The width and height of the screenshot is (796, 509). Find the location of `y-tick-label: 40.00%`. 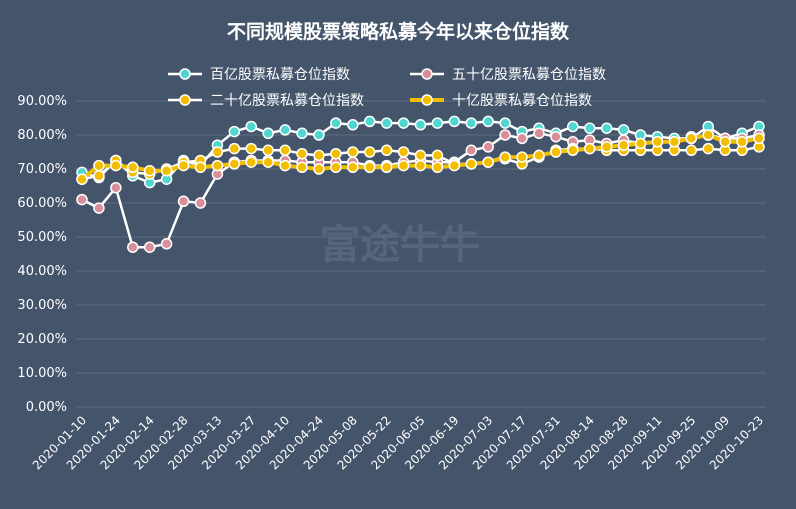

y-tick-label: 40.00% is located at coordinates (42, 271).